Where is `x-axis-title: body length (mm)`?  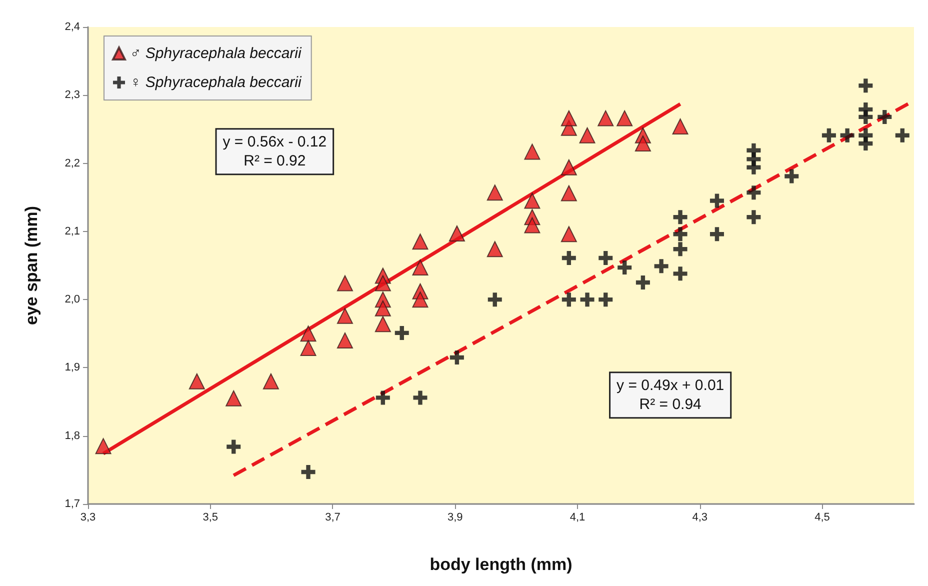
x-axis-title: body length (mm) is located at coordinates (501, 564).